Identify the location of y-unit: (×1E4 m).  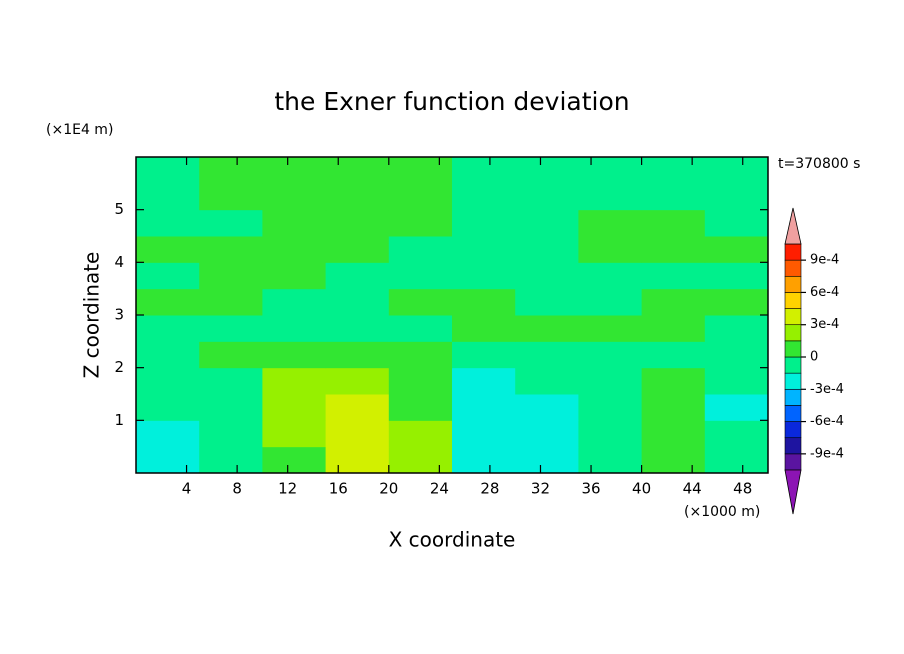
(79, 130).